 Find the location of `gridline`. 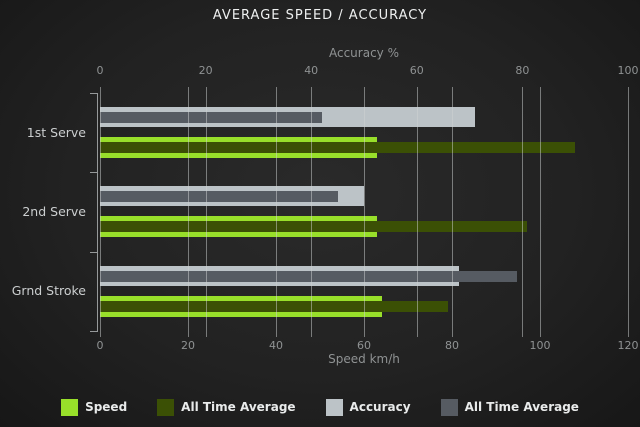

gridline is located at coordinates (628, 212).